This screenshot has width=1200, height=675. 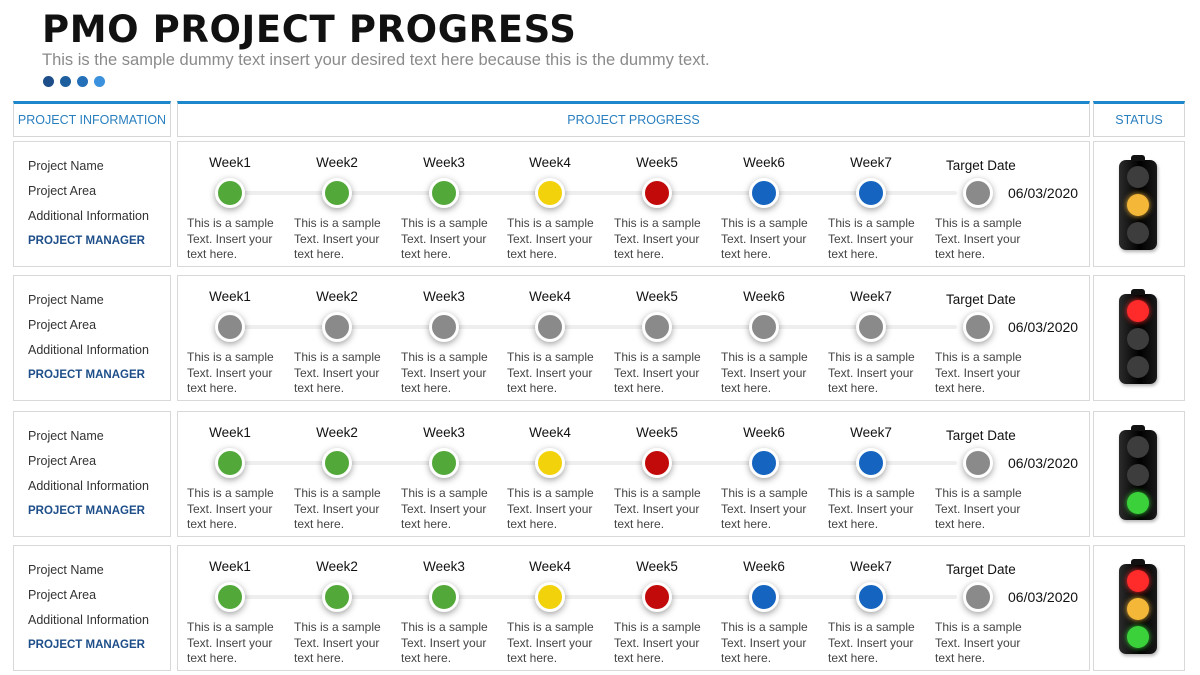 What do you see at coordinates (74, 81) in the screenshot?
I see `decorative-dots` at bounding box center [74, 81].